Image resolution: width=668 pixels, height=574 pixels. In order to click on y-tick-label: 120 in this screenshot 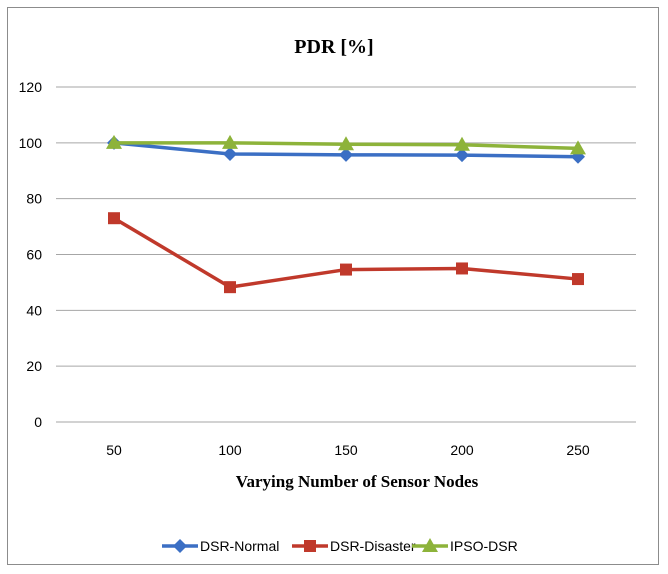, I will do `click(31, 87)`.